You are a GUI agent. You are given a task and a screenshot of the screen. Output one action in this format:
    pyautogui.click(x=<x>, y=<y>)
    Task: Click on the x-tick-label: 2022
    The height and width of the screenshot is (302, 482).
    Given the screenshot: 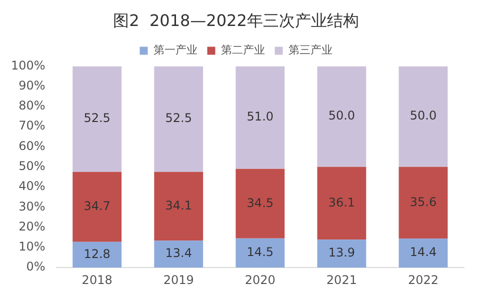 What is the action you would take?
    pyautogui.click(x=423, y=279)
    